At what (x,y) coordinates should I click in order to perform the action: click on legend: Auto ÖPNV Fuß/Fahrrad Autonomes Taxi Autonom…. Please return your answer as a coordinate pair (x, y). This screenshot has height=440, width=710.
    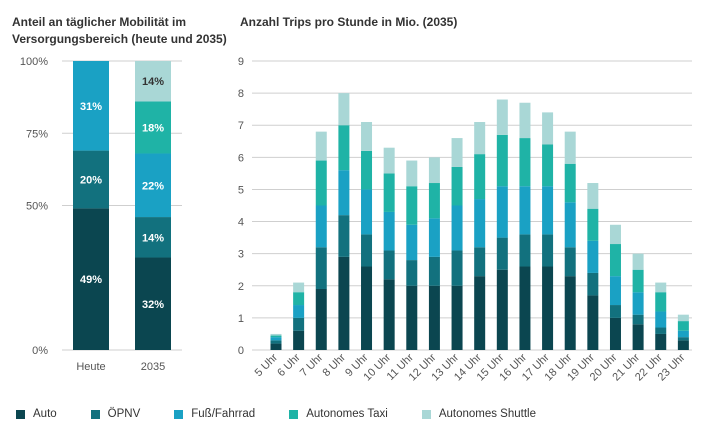
    Looking at the image, I should click on (293, 414).